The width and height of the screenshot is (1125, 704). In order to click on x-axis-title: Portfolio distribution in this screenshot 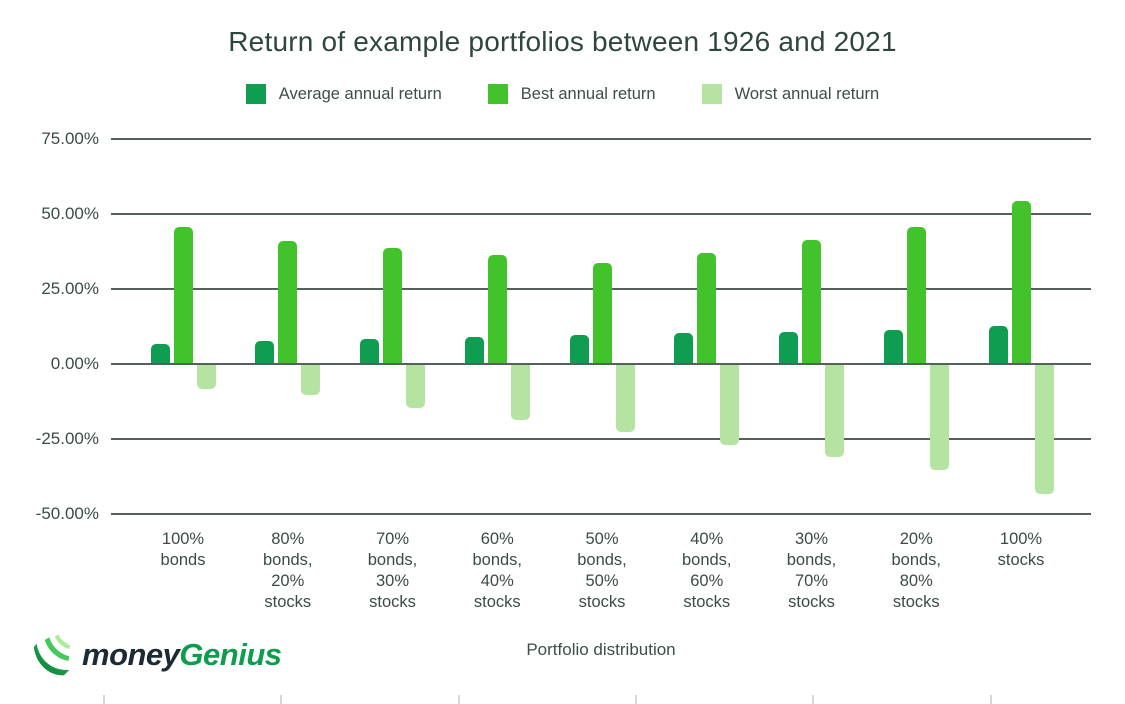, I will do `click(601, 649)`.